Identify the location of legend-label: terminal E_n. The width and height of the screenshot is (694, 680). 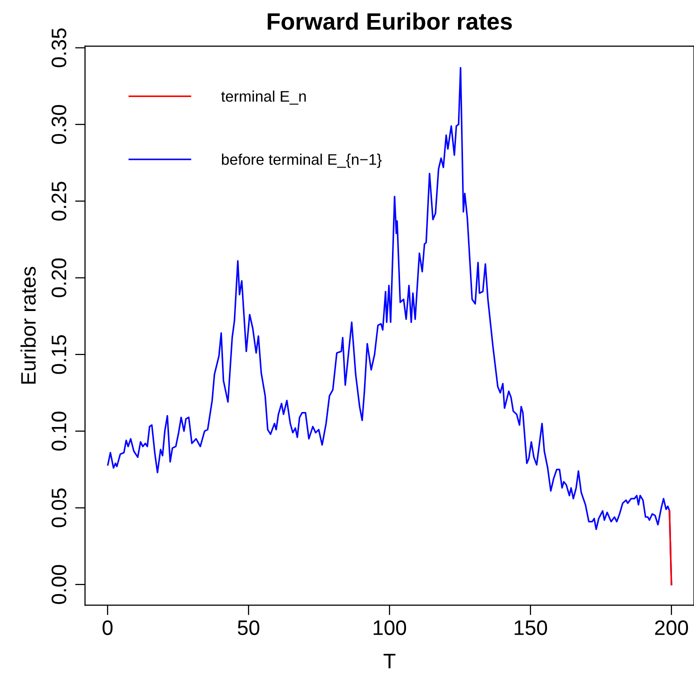
(263, 97).